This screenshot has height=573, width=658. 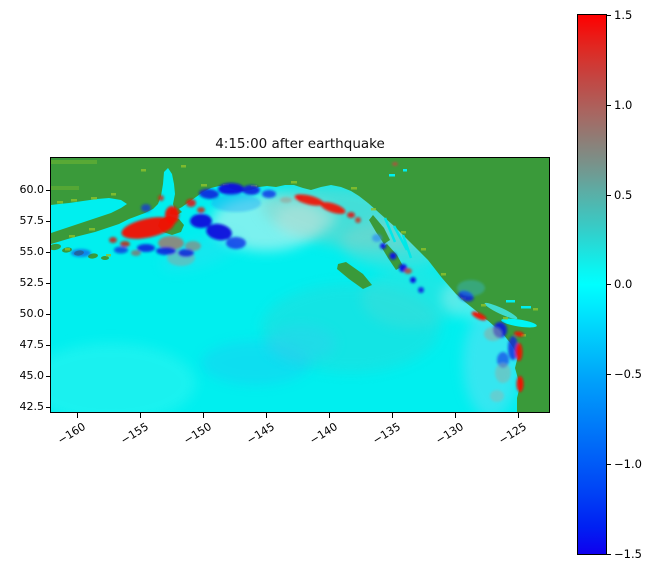 What do you see at coordinates (32, 282) in the screenshot?
I see `y-tick-label: 52.5` at bounding box center [32, 282].